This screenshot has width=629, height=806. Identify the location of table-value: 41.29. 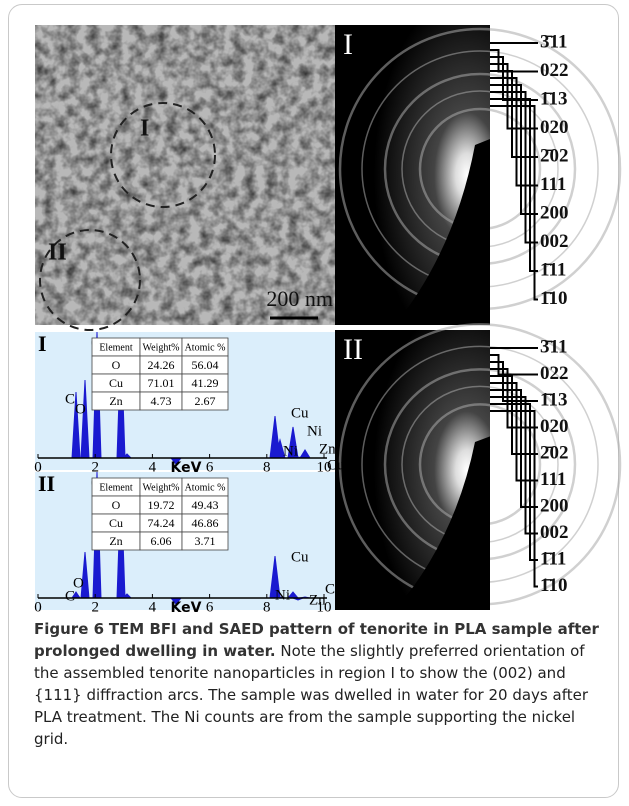
(205, 383).